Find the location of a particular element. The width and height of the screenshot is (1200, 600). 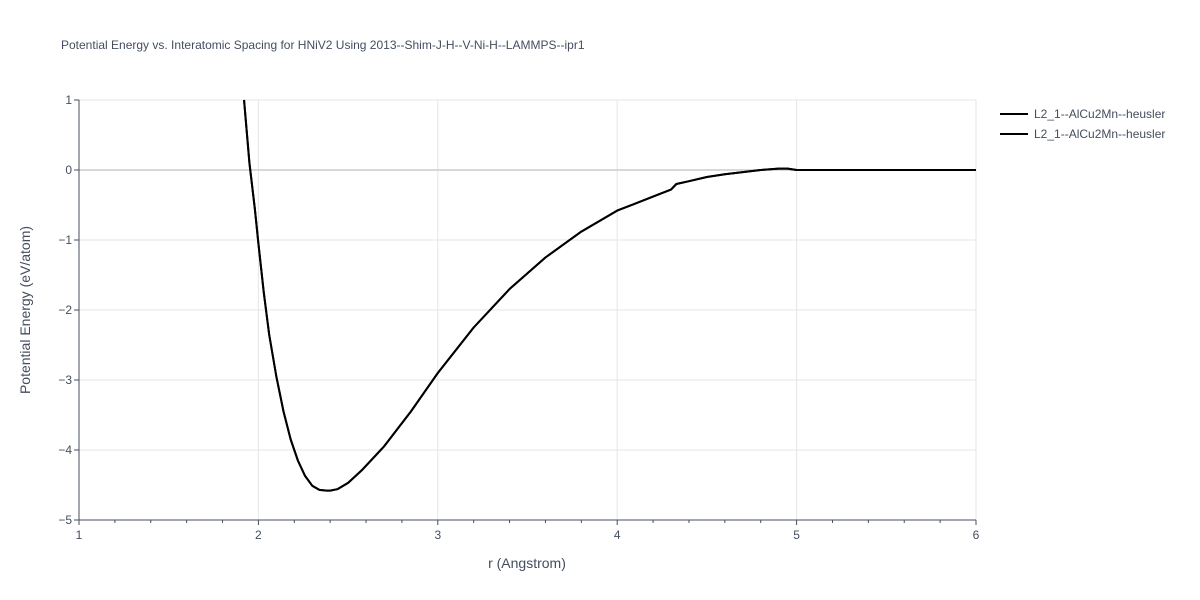

legend-item-2: L2_1--AlCu2Mn--heusler is located at coordinates (1082, 134).